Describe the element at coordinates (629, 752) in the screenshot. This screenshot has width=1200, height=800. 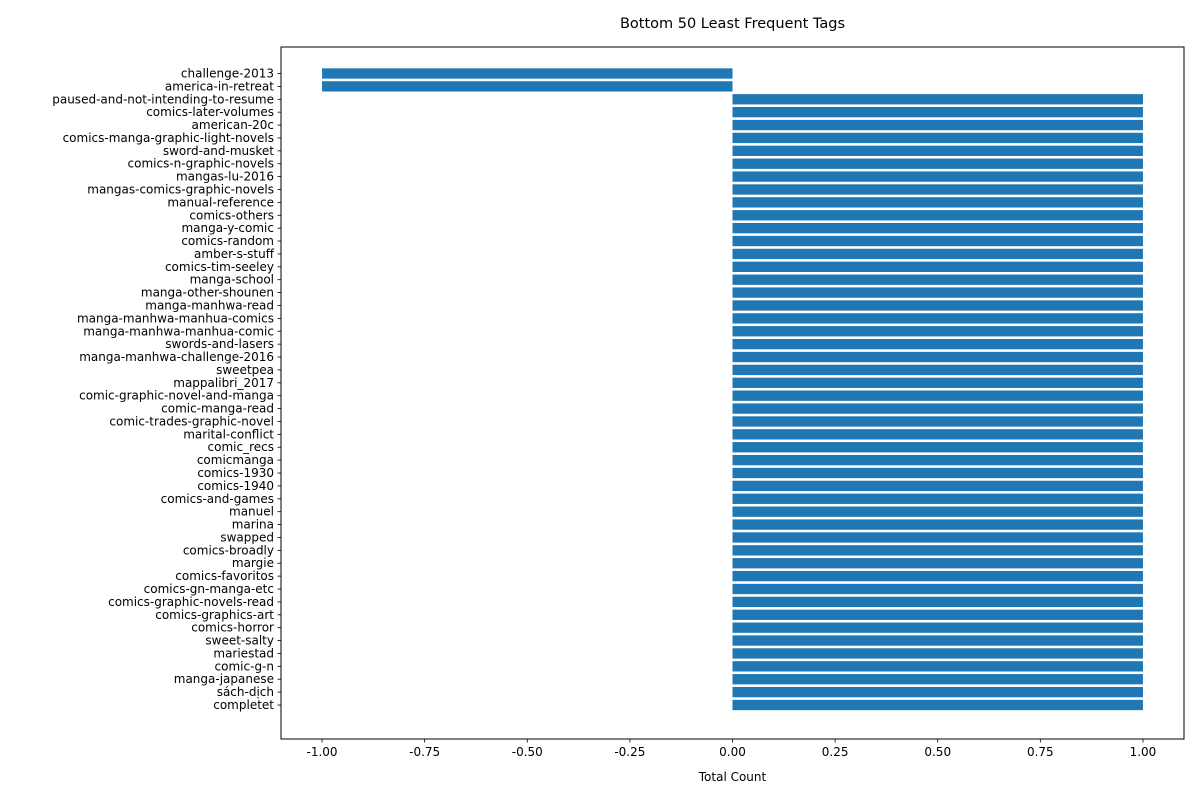
I see `x-tick-label: -0.25` at that location.